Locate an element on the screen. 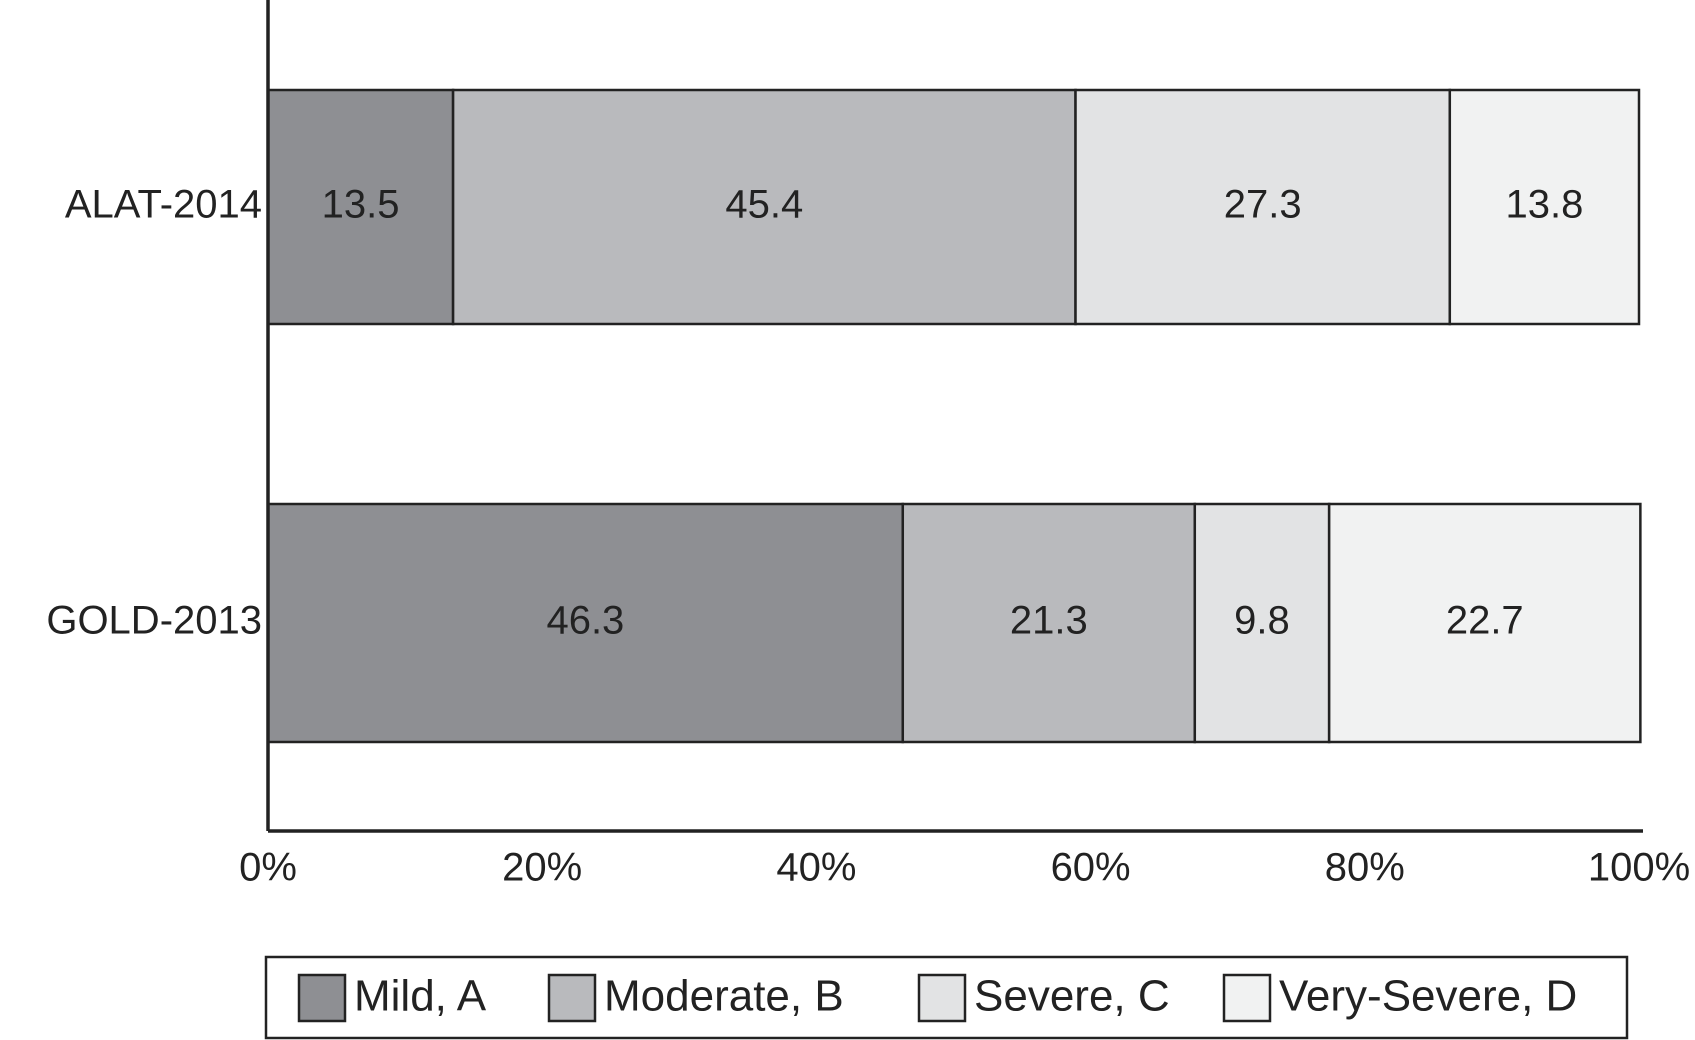 The width and height of the screenshot is (1695, 1040). data-label: 21.3 is located at coordinates (1049, 621).